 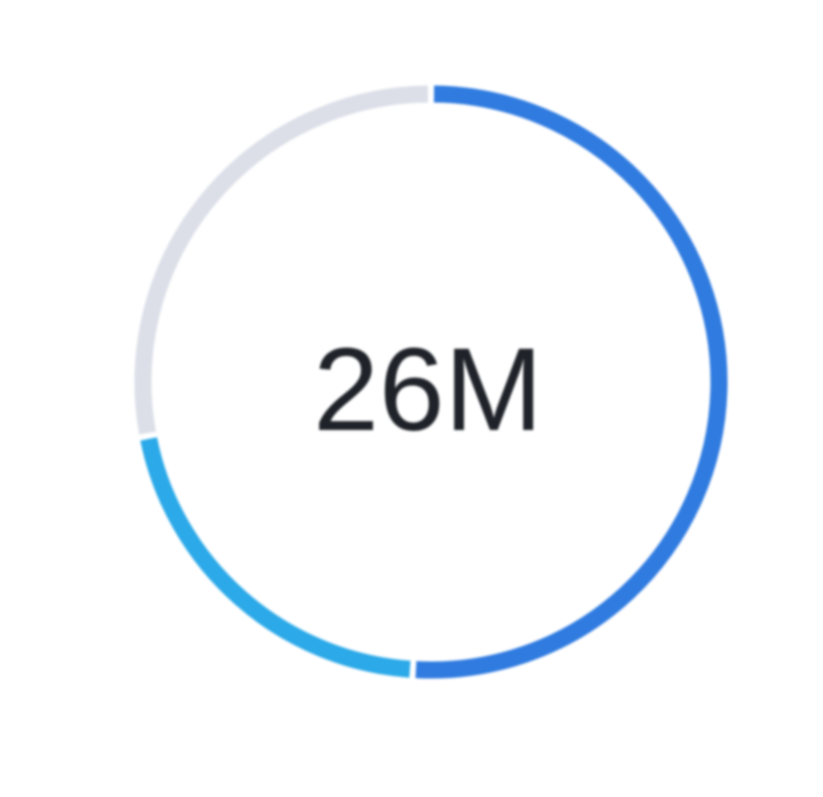 I want to click on center-value-label: 26M, so click(x=428, y=390).